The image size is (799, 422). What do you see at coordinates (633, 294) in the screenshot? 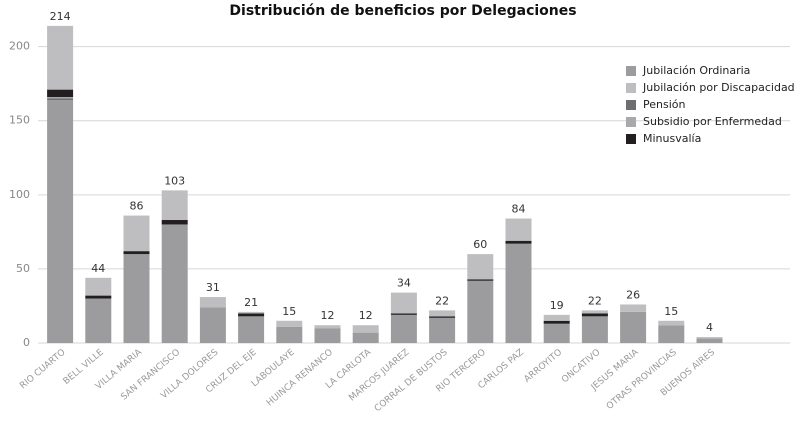
I see `total-label: 26` at bounding box center [633, 294].